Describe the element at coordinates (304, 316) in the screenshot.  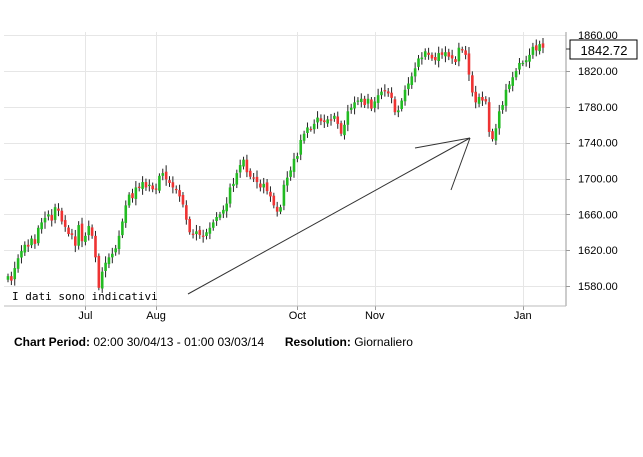
I see `x-axis-labels: Jul Aug Oct Nov Jan` at that location.